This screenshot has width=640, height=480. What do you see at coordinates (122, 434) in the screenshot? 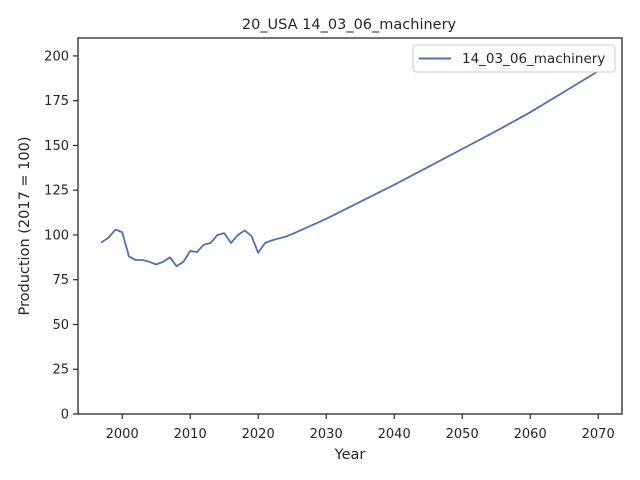
I see `x-tick-label: 2000` at bounding box center [122, 434].